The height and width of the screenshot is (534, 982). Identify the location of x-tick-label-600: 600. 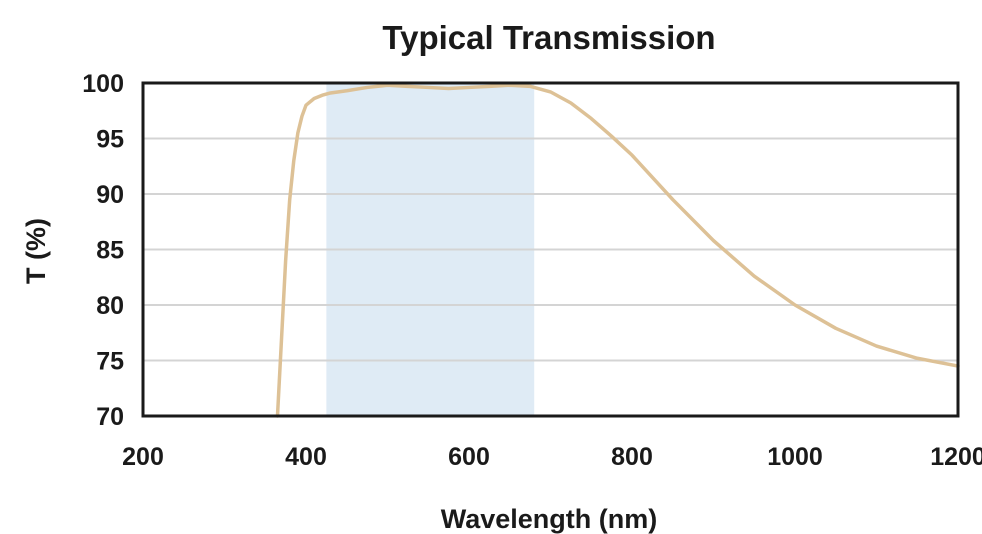
(469, 457).